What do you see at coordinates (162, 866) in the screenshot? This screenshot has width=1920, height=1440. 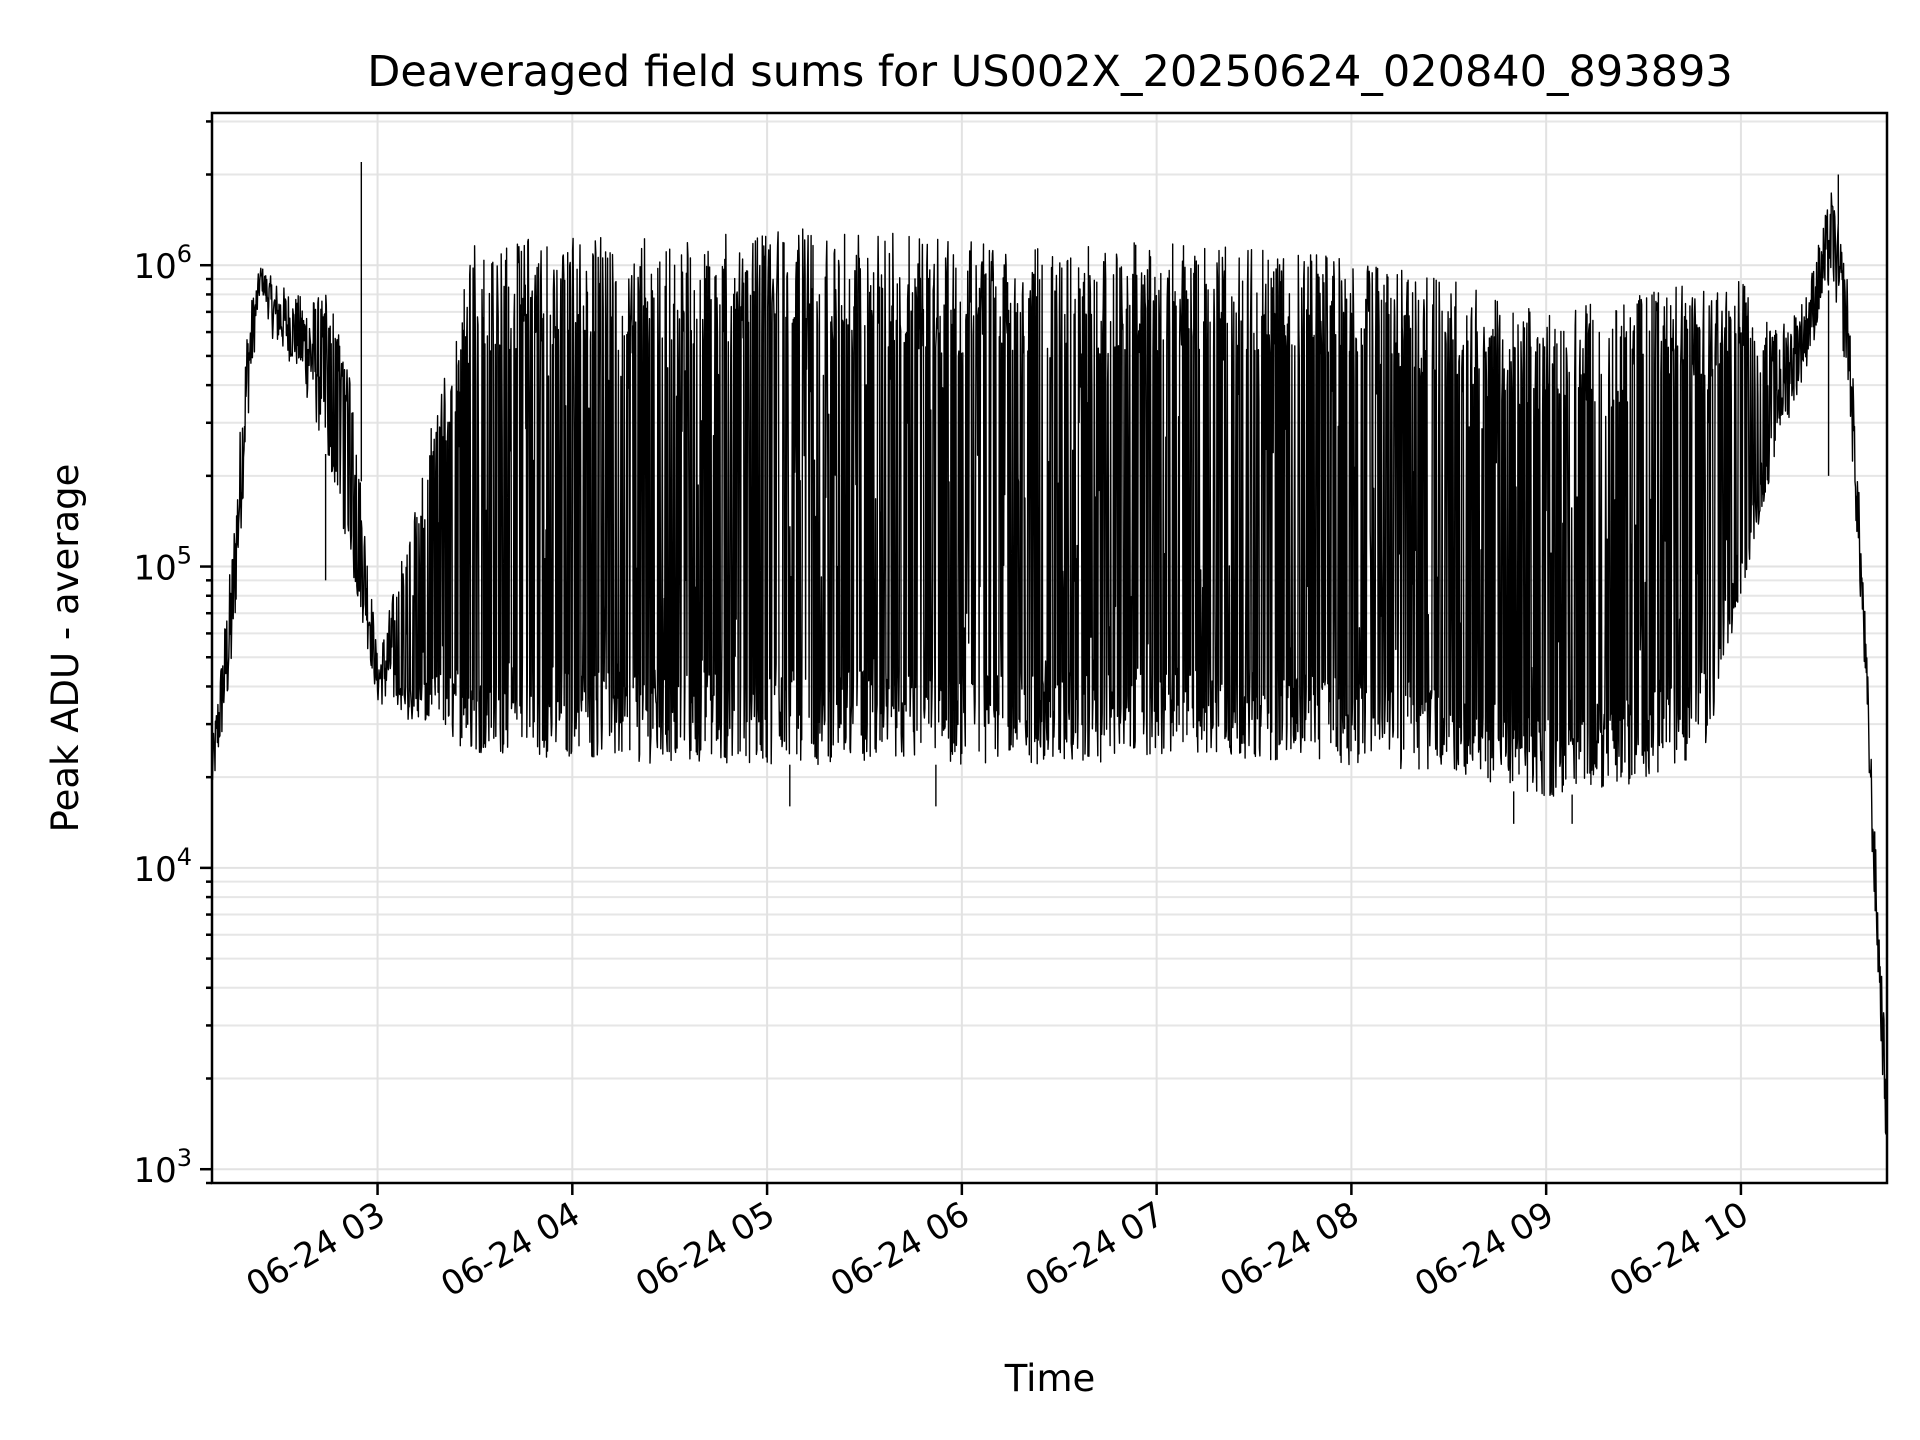 I see `y-tick-label: 10⁴` at bounding box center [162, 866].